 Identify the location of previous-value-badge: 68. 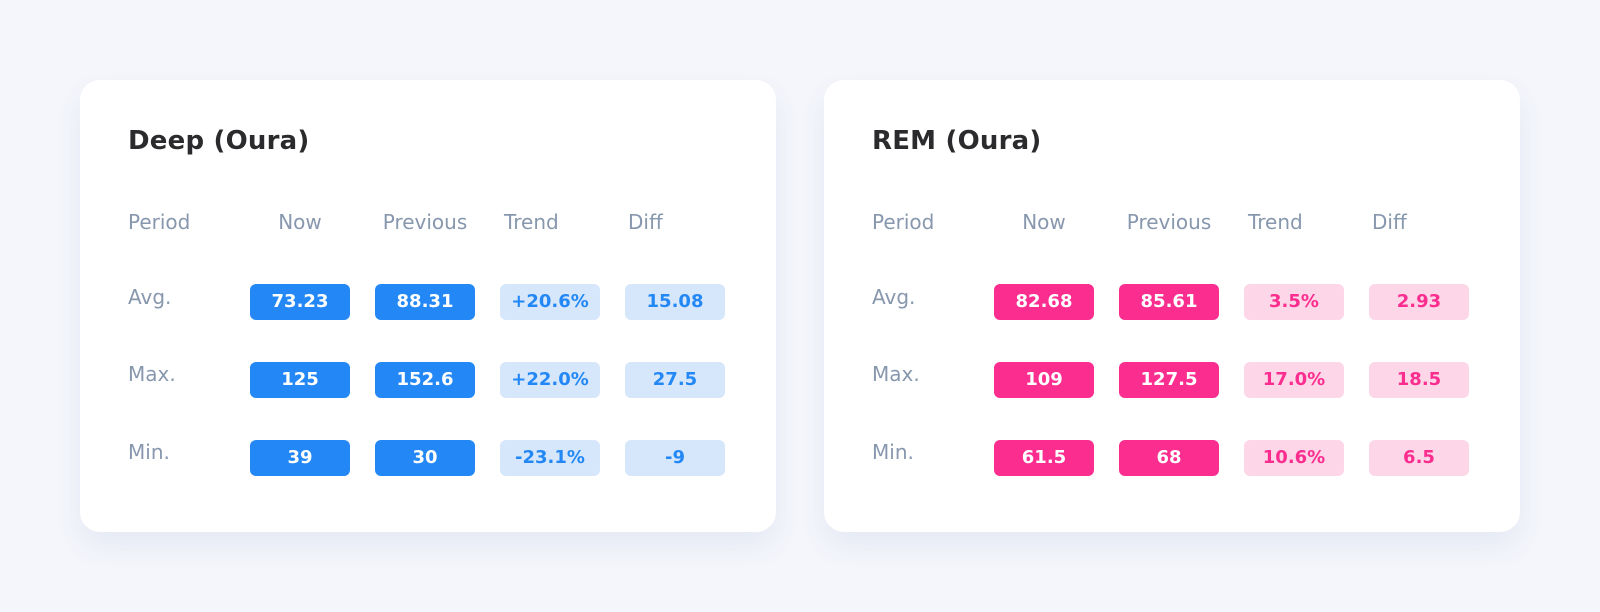
(1169, 458).